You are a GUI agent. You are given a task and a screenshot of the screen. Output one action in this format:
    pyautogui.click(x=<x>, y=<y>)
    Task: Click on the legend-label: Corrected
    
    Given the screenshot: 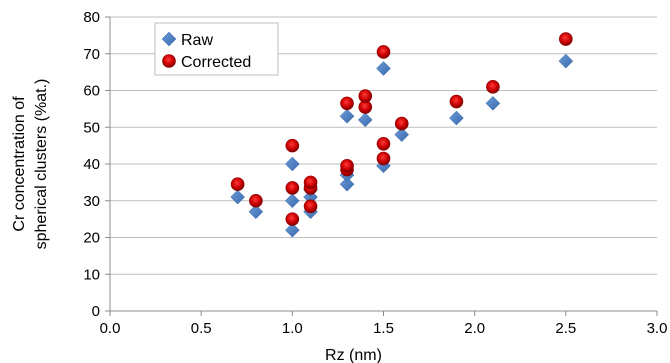 What is the action you would take?
    pyautogui.click(x=216, y=62)
    